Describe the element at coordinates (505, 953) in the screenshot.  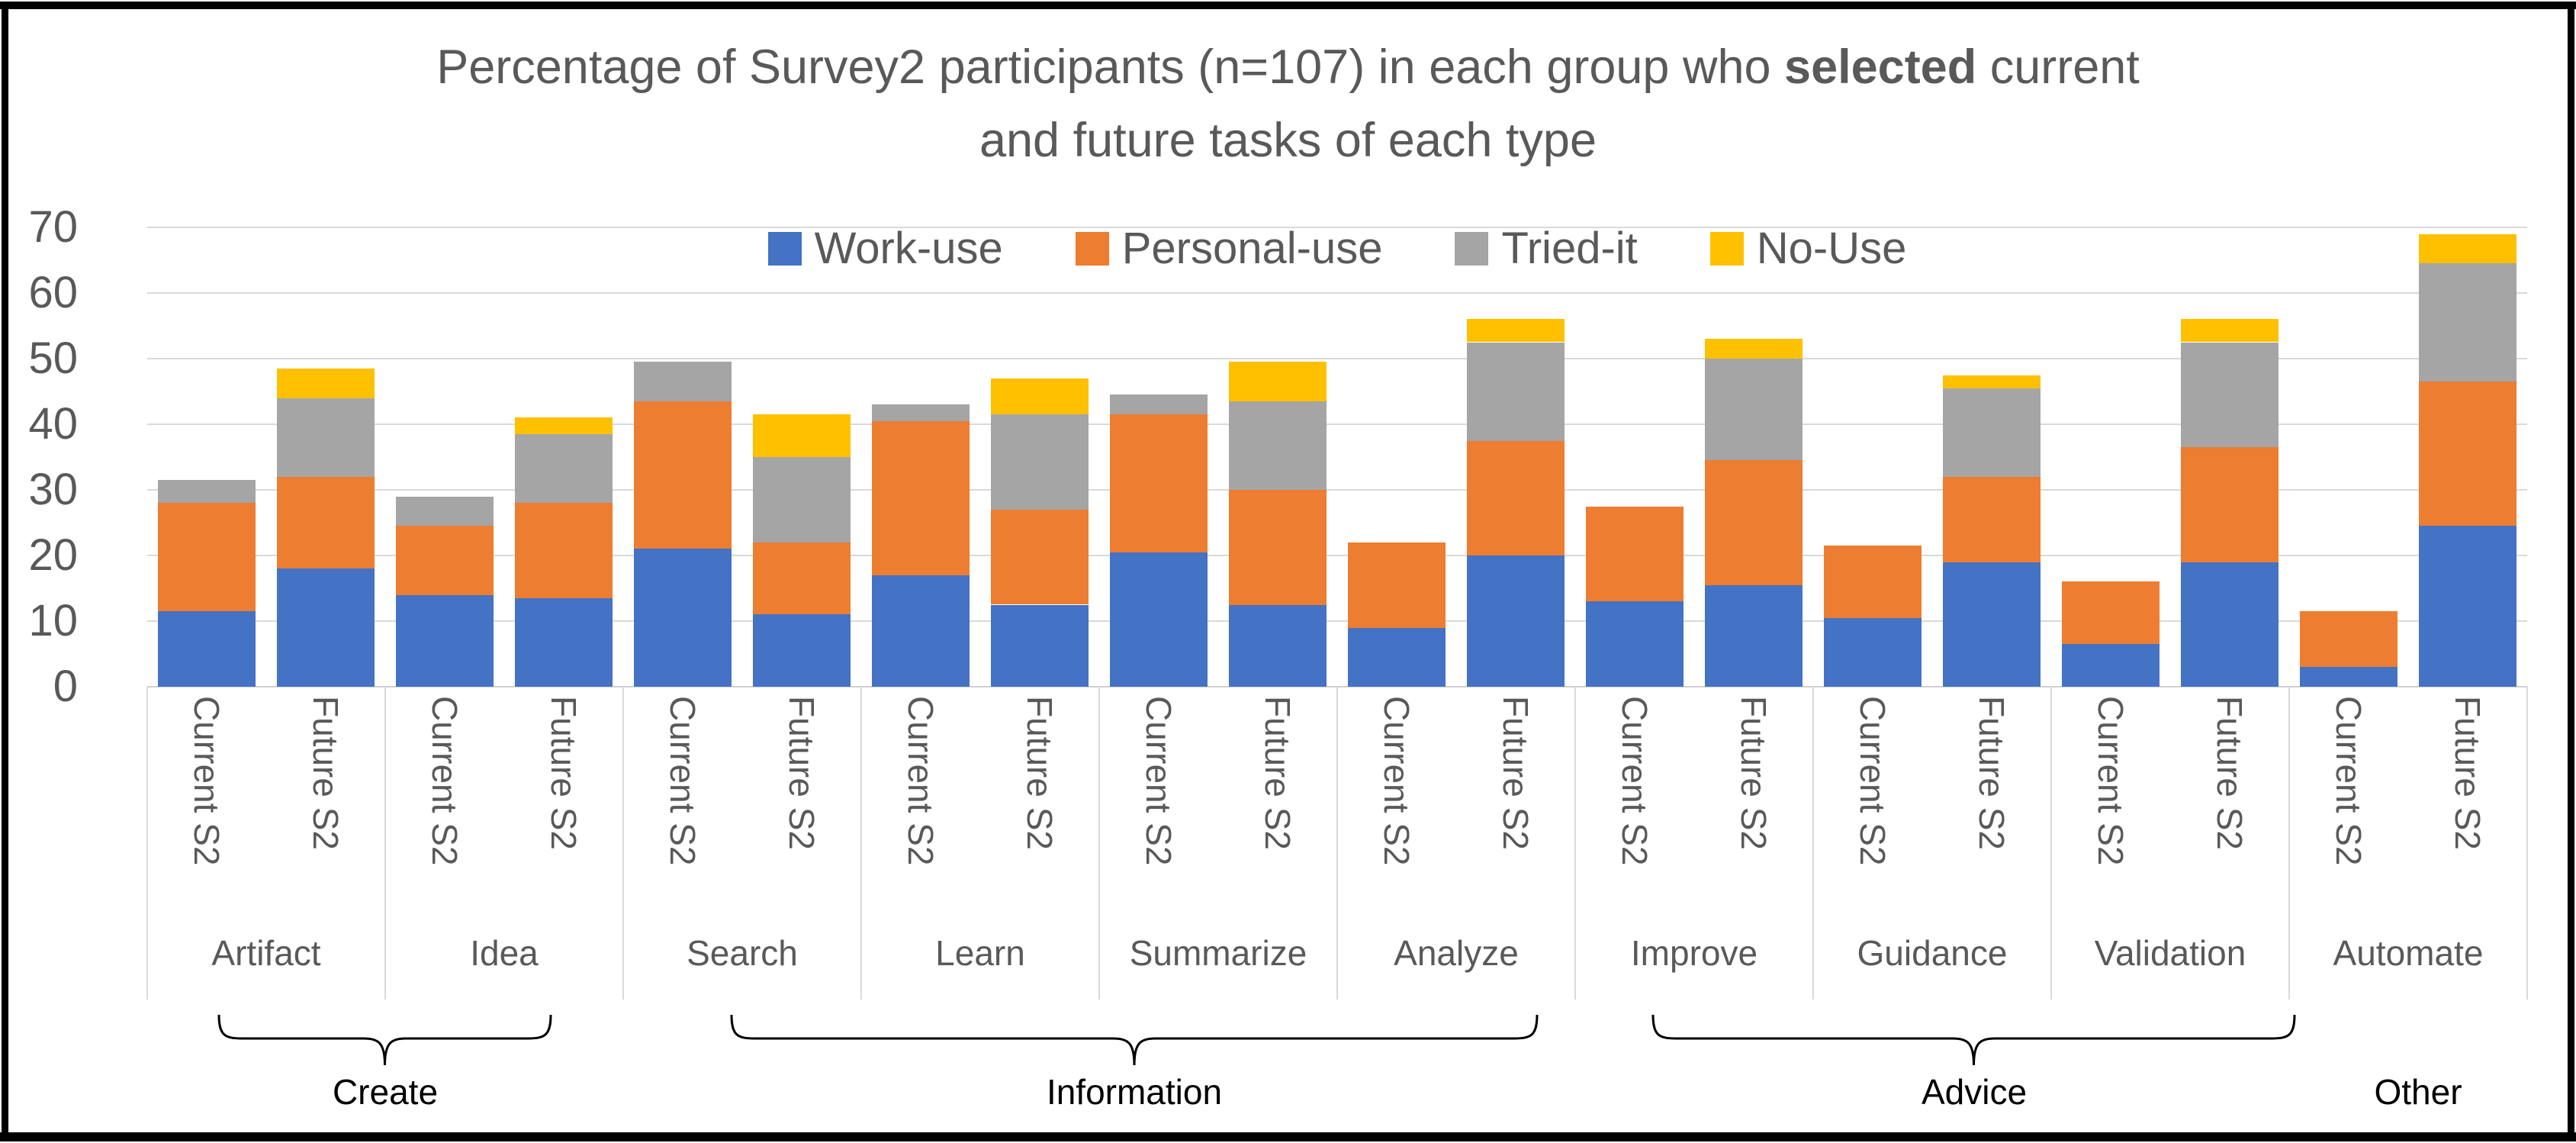
I see `category-label-idea: Idea` at that location.